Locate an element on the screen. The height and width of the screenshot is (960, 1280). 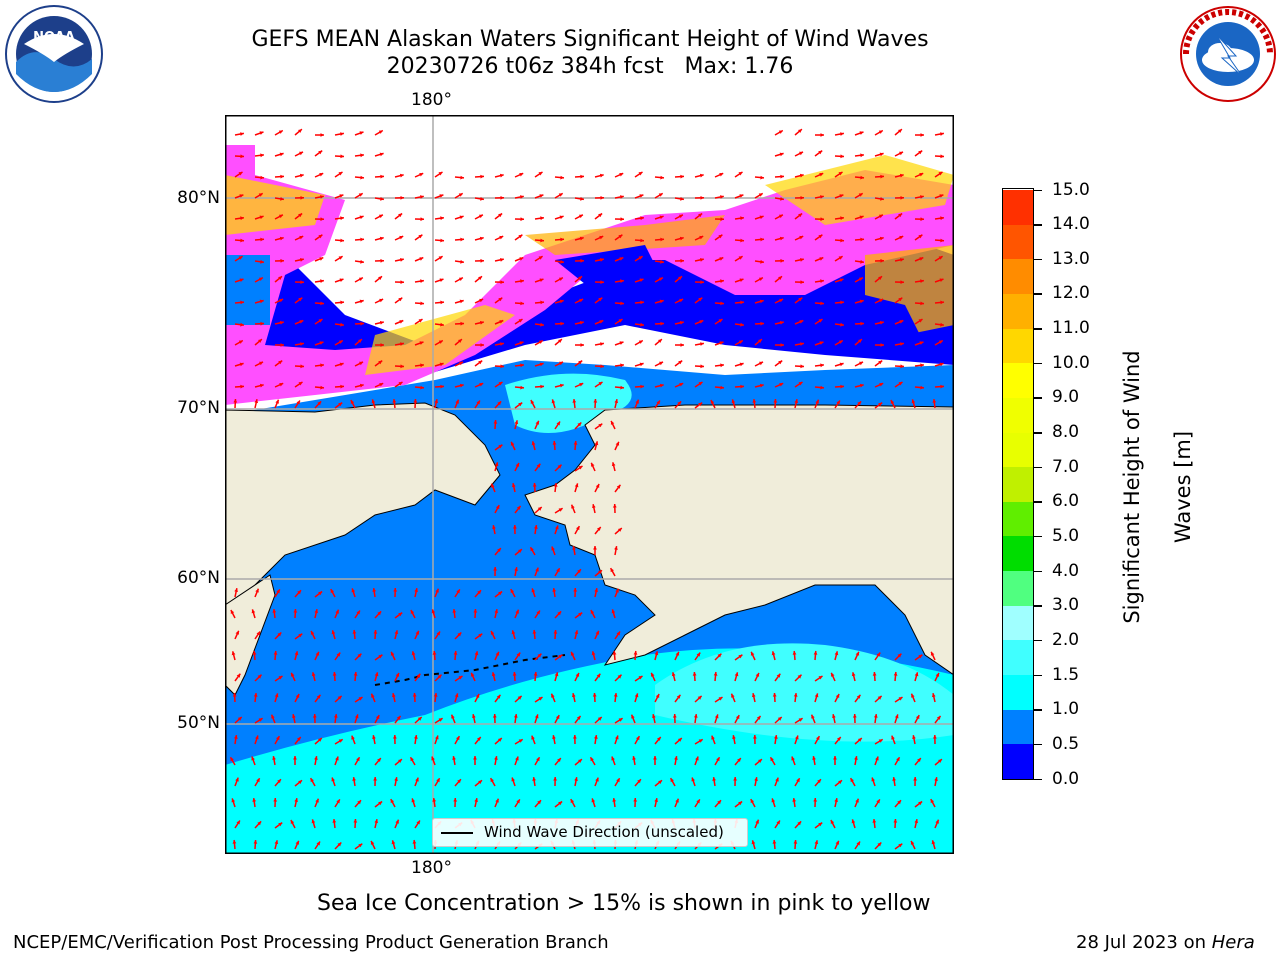
map-legend: Wind Wave Direction (unscaled) is located at coordinates (590, 832).